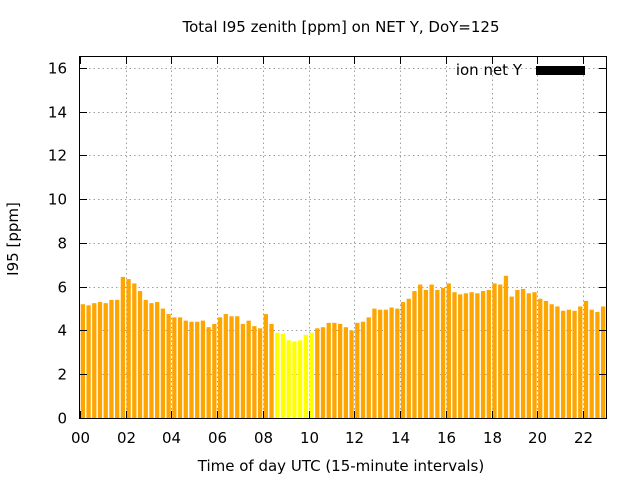 The width and height of the screenshot is (640, 480). I want to click on x-tick-label: 06, so click(217, 438).